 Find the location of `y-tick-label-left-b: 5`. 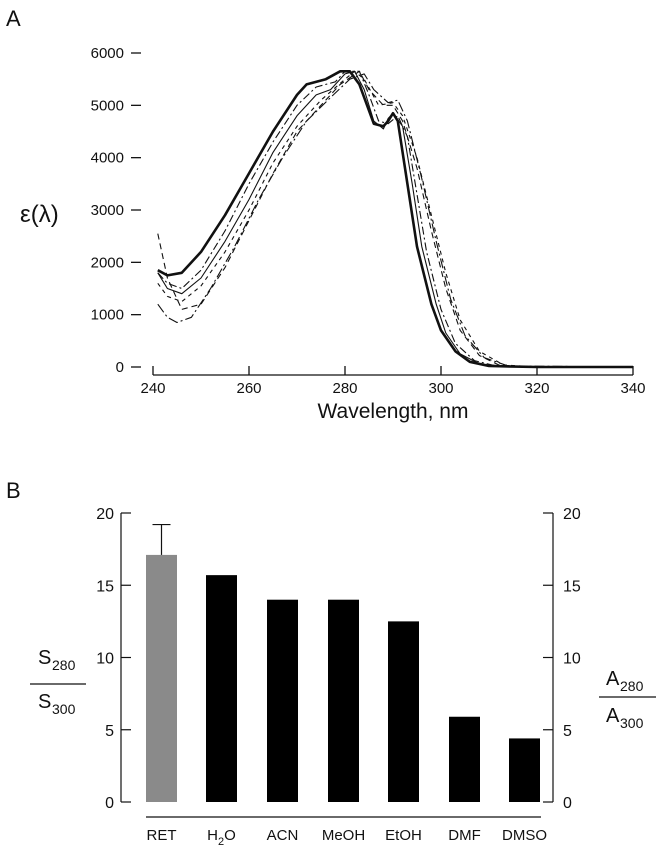

y-tick-label-left-b: 5 is located at coordinates (109, 731).